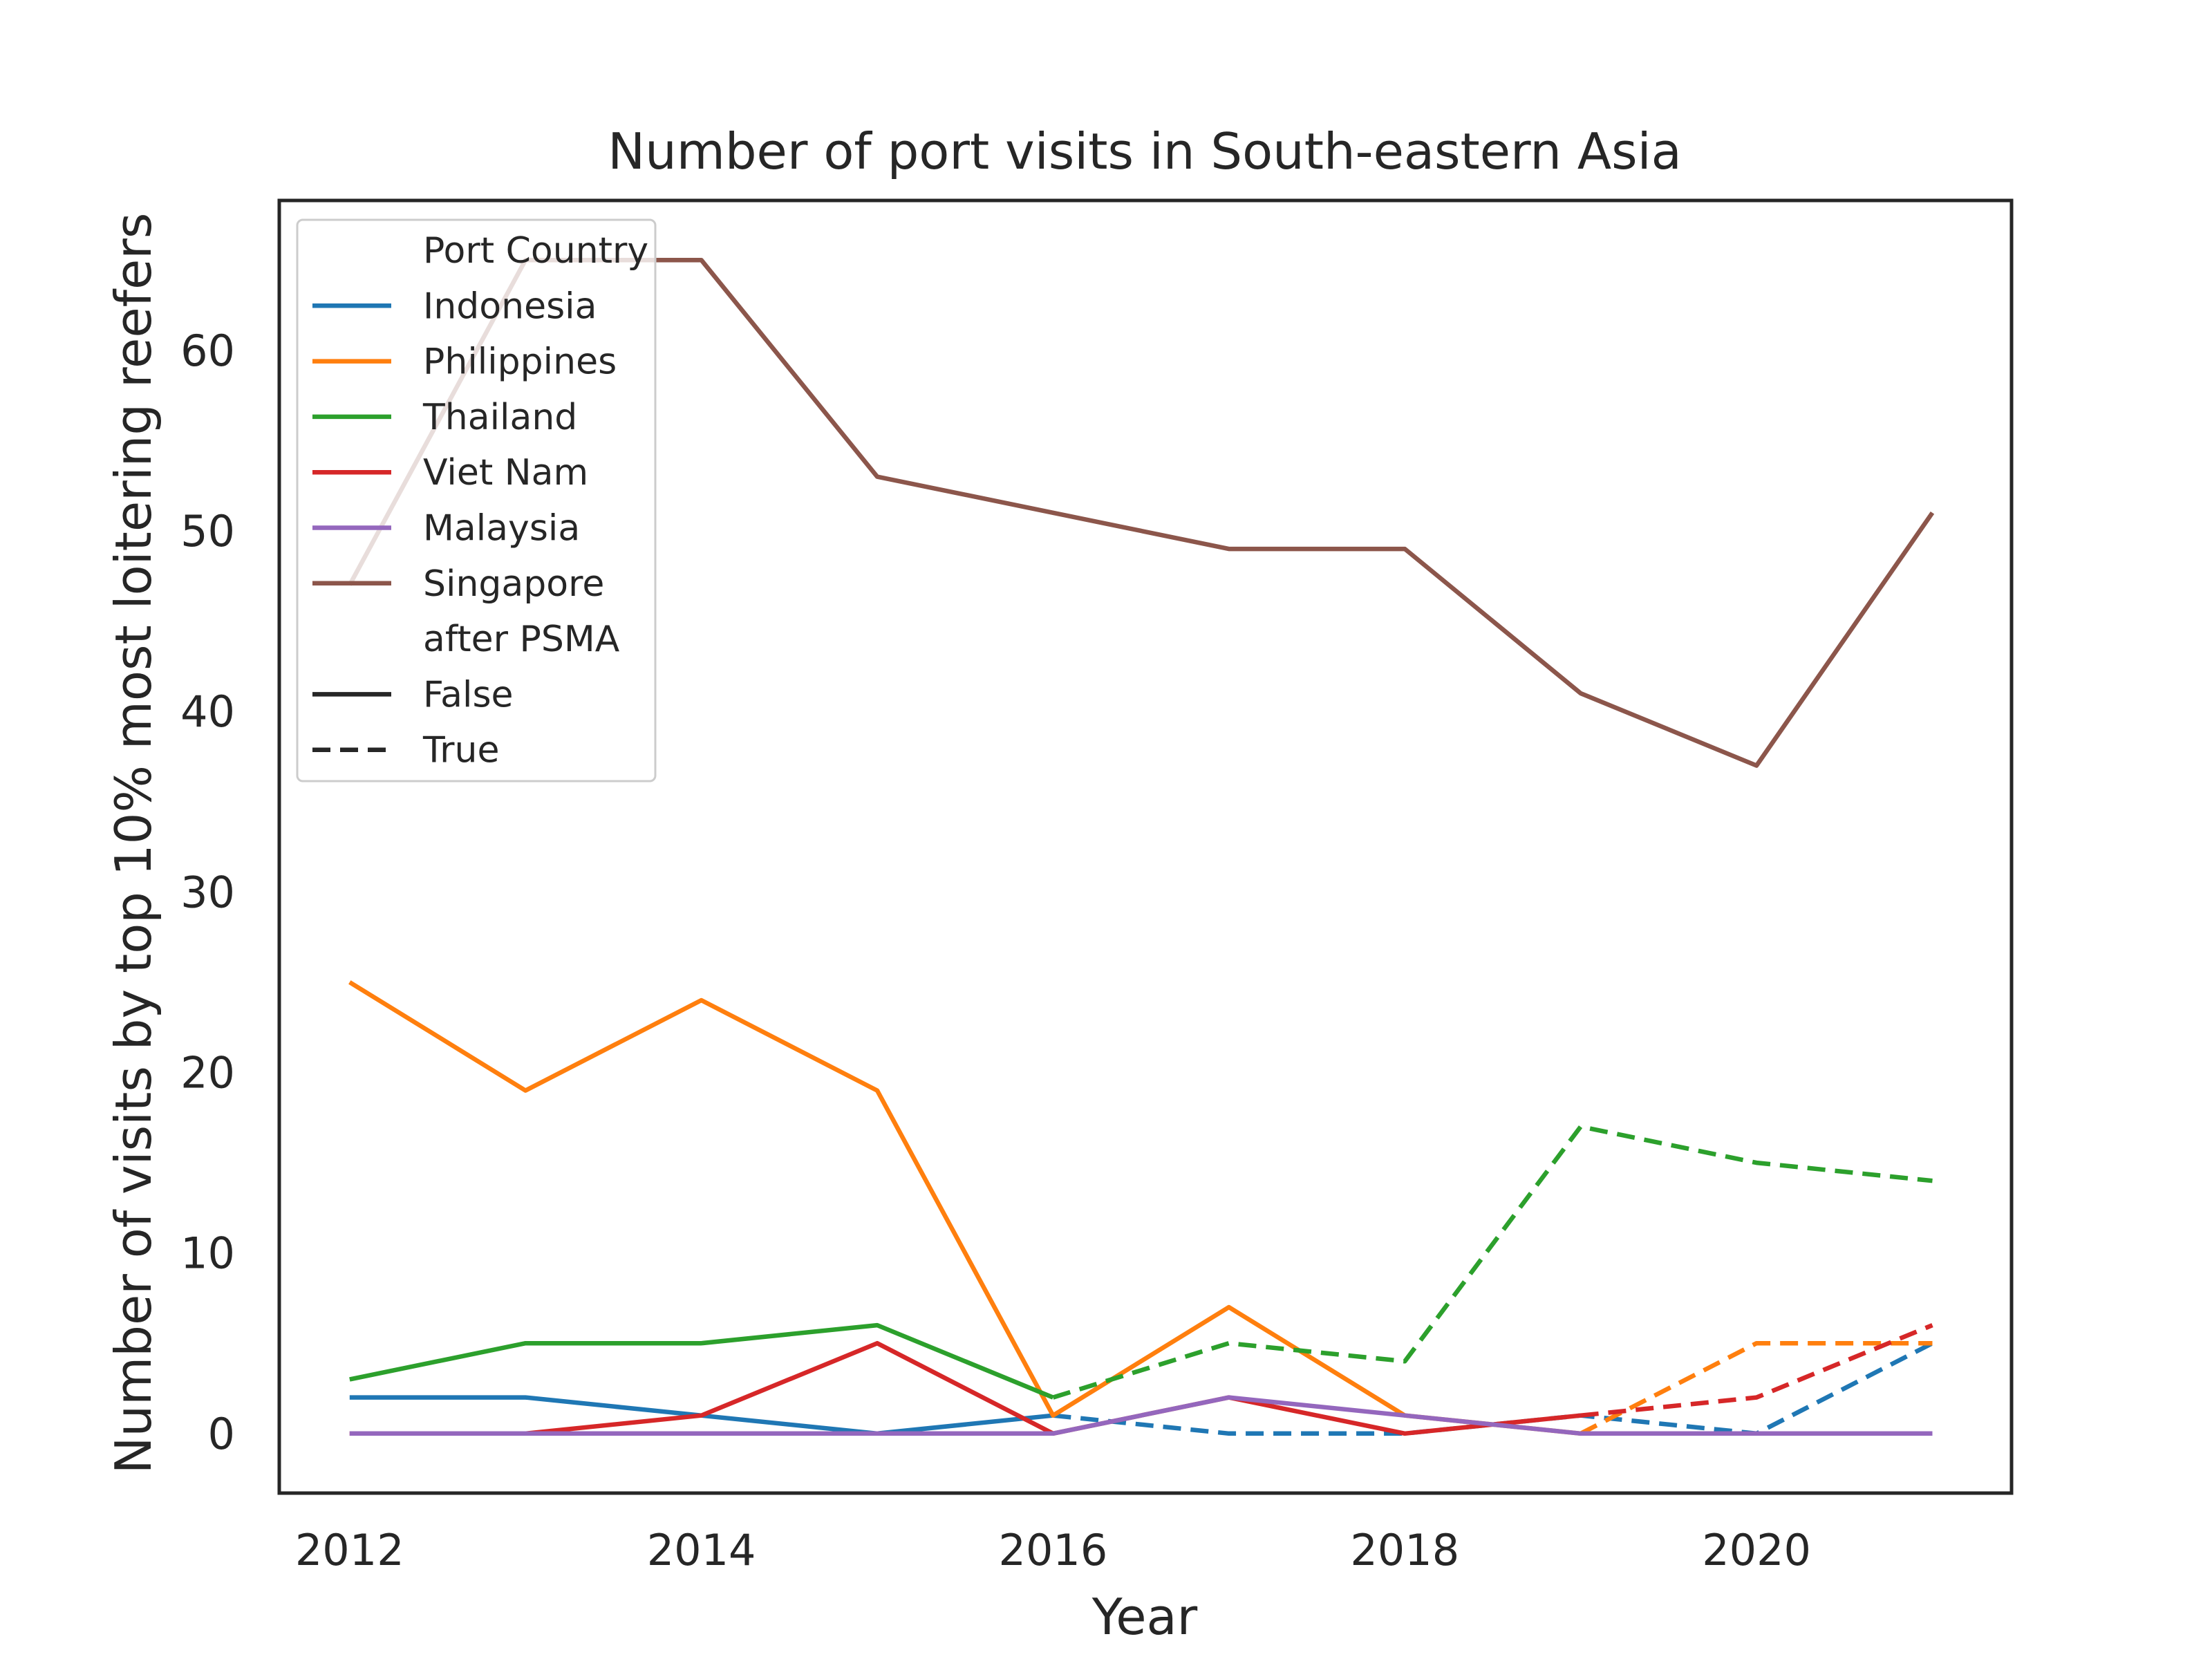  Describe the element at coordinates (701, 1550) in the screenshot. I see `x-tick-label: 2014` at that location.